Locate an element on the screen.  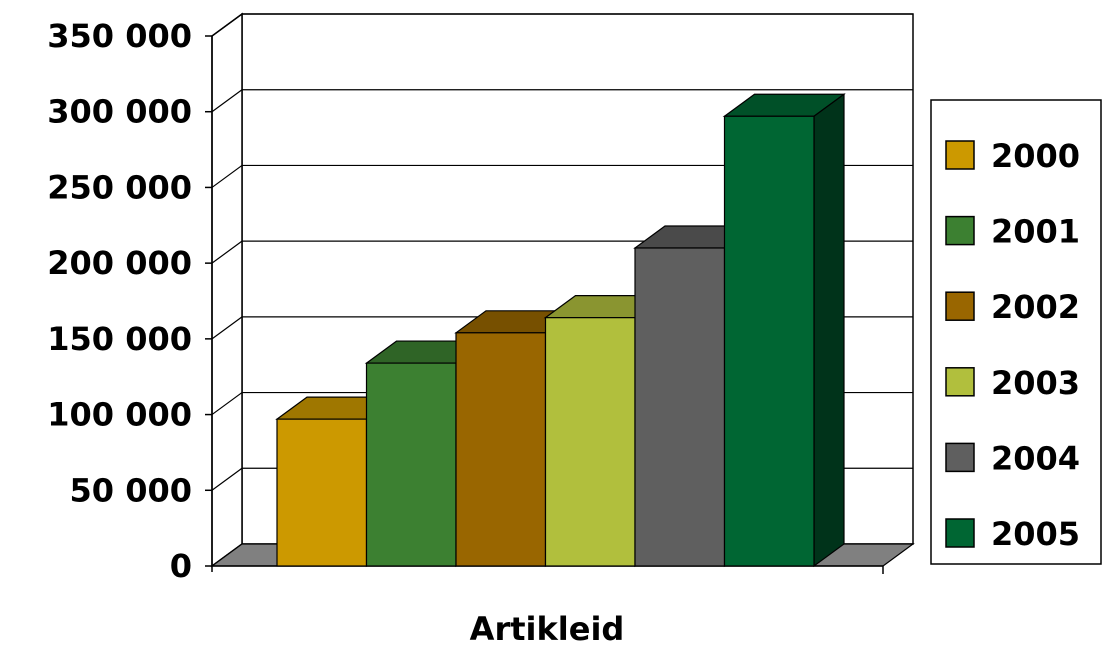
y-tick-label: 350 000 is located at coordinates (119, 36).